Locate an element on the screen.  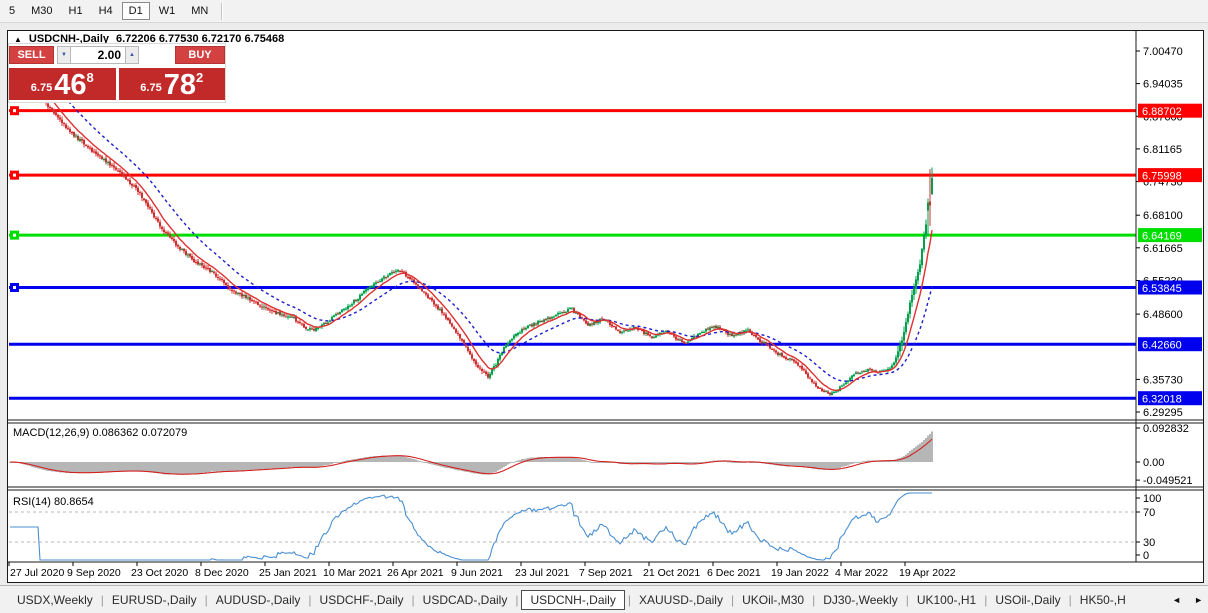
timeframe-button-m30: M30 is located at coordinates (42, 11).